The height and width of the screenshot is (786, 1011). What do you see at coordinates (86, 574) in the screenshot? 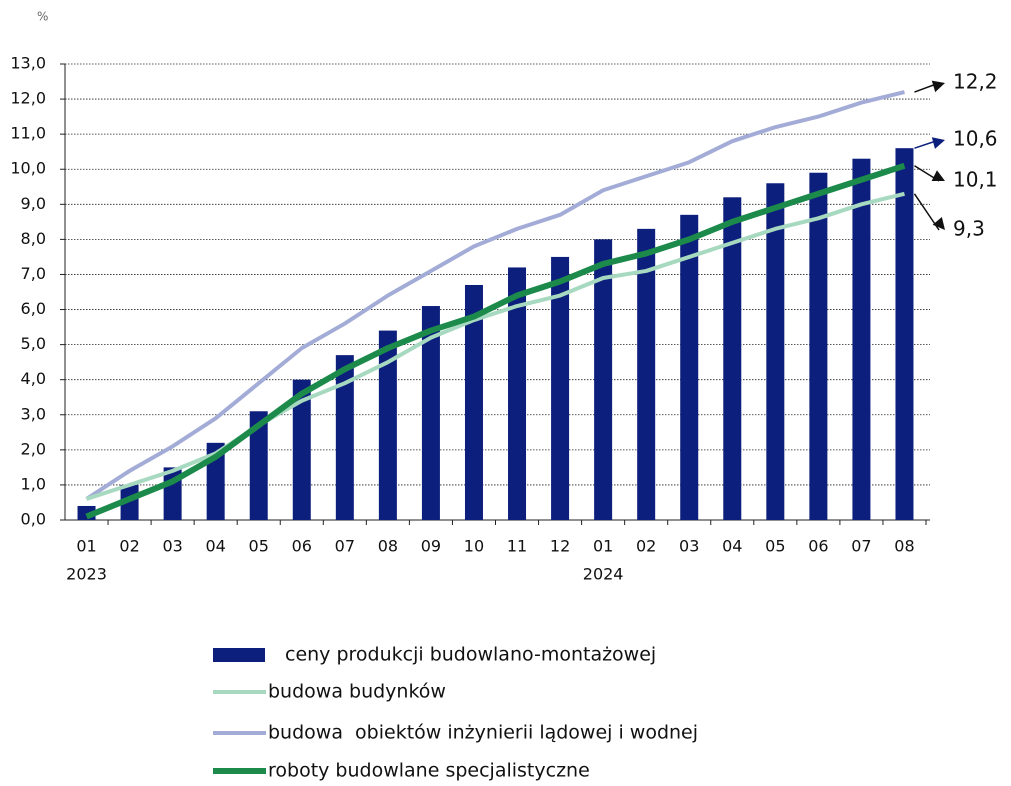
I see `year-label: 2023` at bounding box center [86, 574].